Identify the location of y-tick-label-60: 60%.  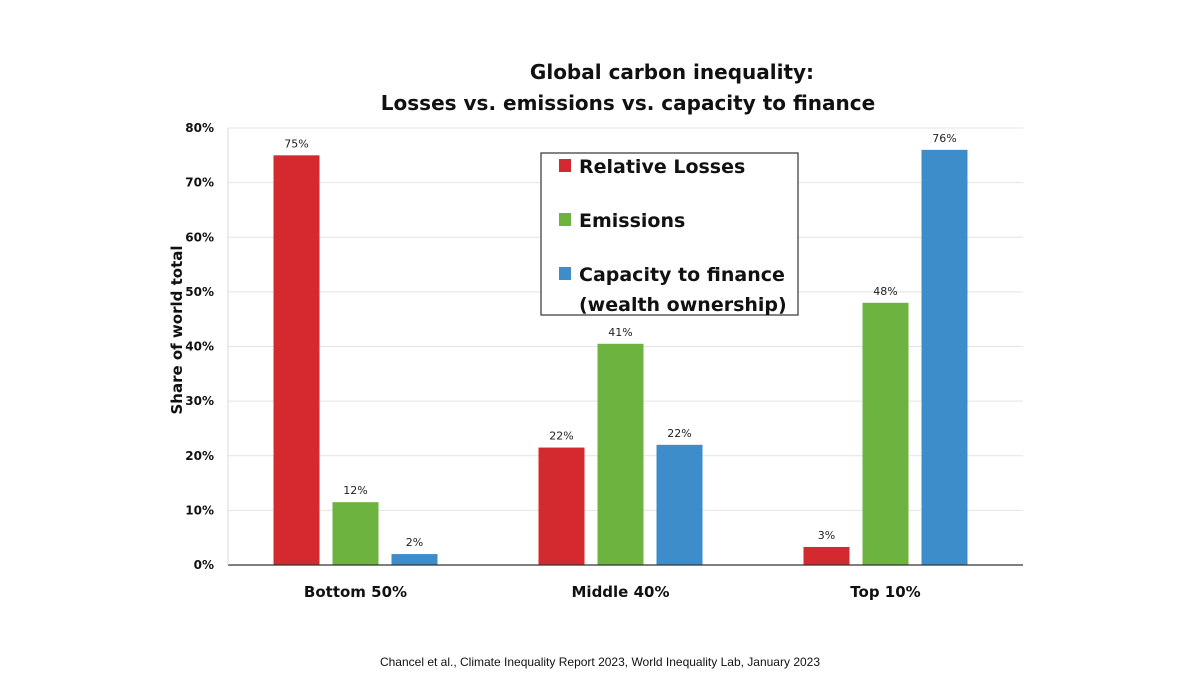
(199, 237).